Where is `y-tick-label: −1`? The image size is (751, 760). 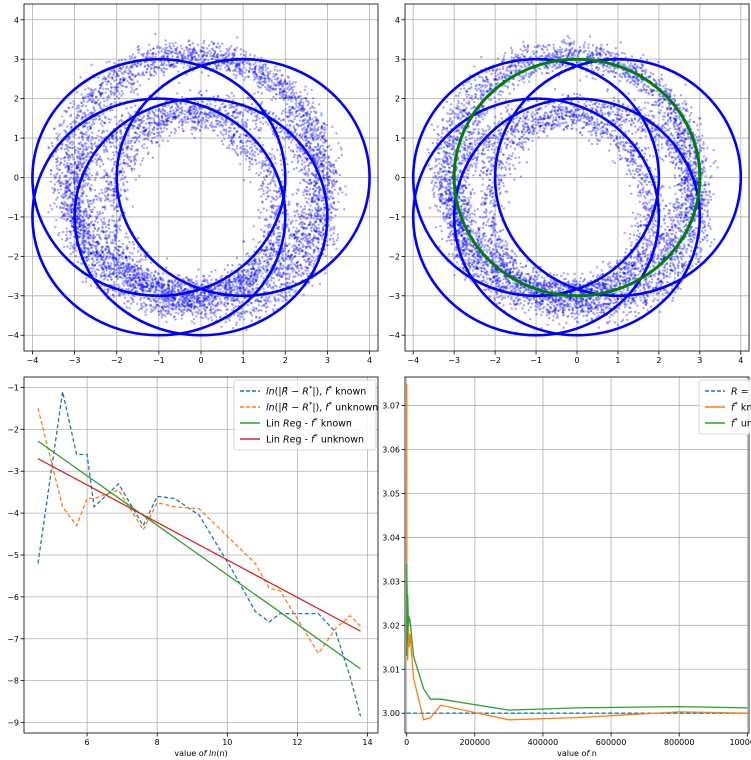
y-tick-label: −1 is located at coordinates (13, 217).